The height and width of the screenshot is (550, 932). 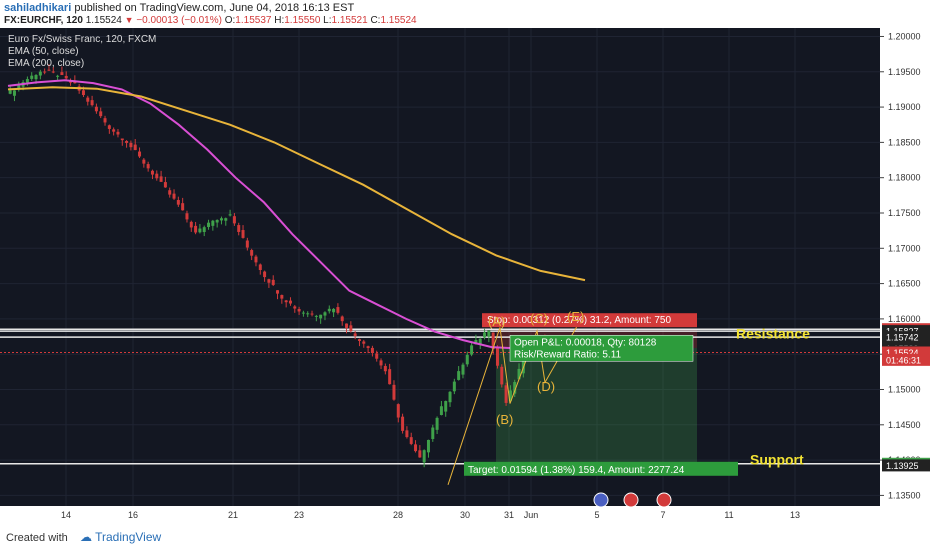 I want to click on legend-ema200: EMA (200, close), so click(x=46, y=63).